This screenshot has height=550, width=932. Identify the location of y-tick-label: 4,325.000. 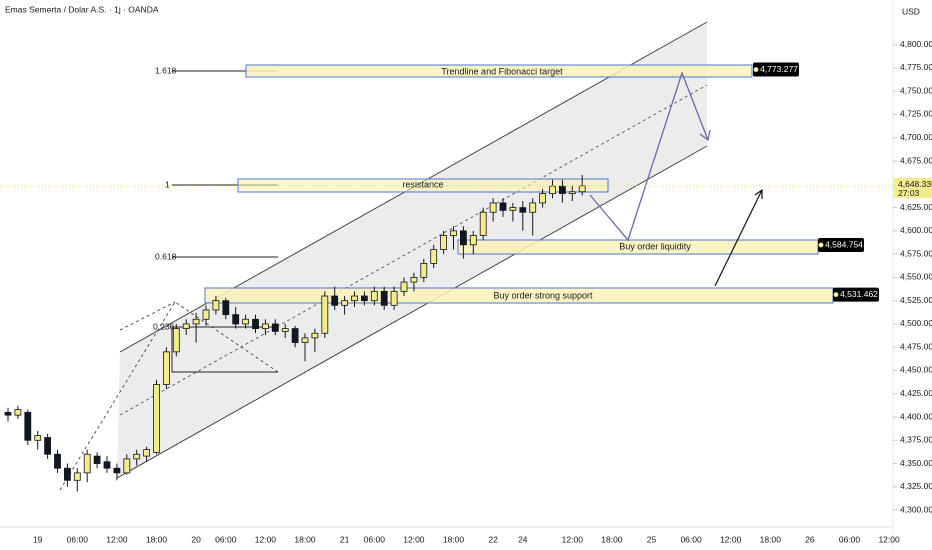
(916, 486).